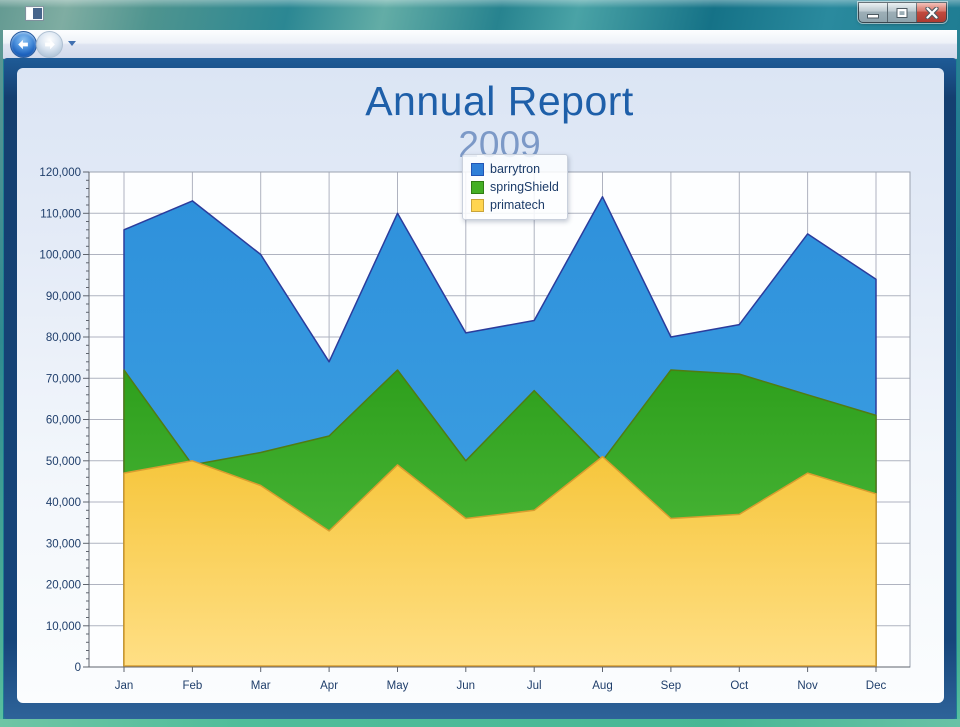  What do you see at coordinates (1, 375) in the screenshot?
I see `window-left-border` at bounding box center [1, 375].